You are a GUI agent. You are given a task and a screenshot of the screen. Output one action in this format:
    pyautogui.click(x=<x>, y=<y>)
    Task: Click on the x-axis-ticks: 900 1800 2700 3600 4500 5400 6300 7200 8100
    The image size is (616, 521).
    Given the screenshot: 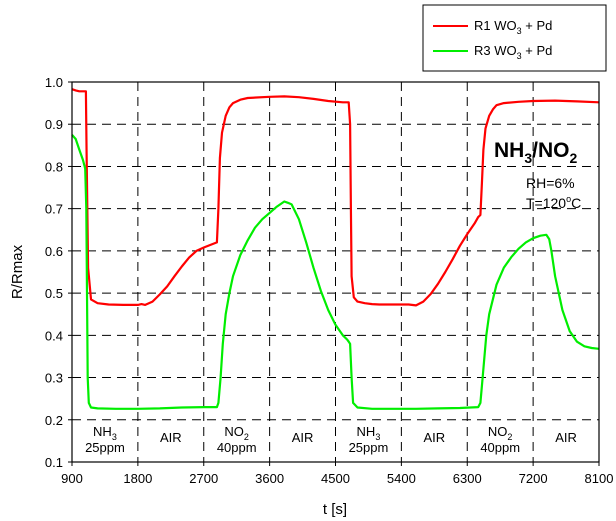 What is the action you would take?
    pyautogui.click(x=337, y=474)
    